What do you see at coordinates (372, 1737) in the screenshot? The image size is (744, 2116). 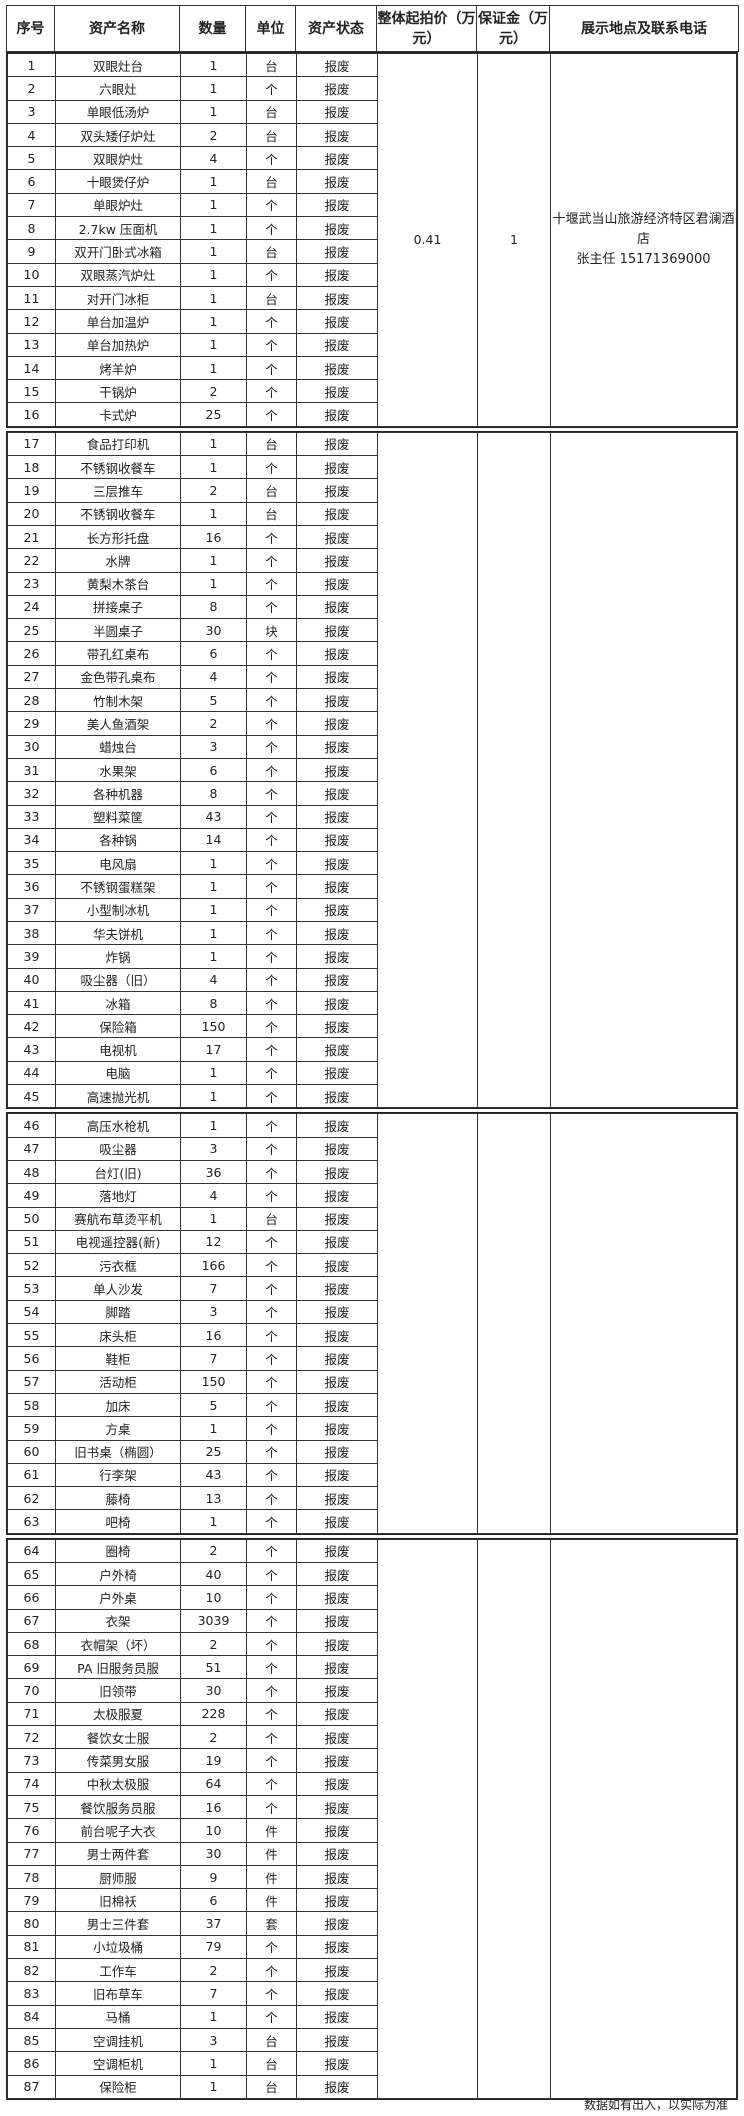 I see `table-row: 72 餐饮女士服 2 个报废` at bounding box center [372, 1737].